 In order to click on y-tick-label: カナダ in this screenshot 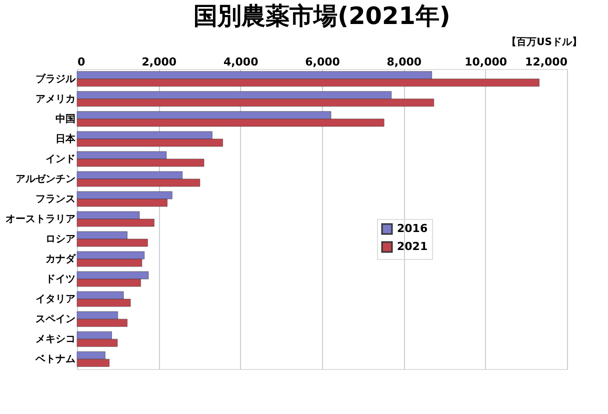, I will do `click(61, 259)`.